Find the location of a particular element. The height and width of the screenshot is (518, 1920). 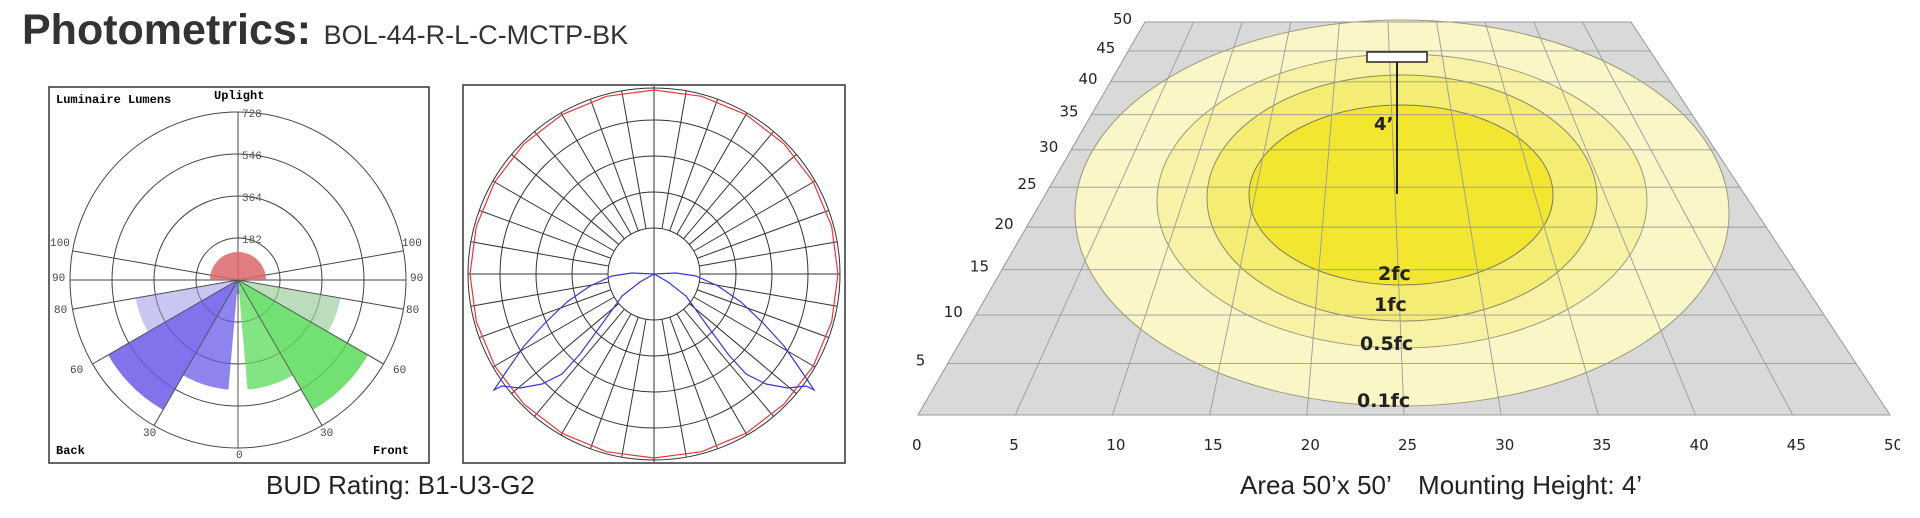

vertical-plane-curve is located at coordinates (654, 274).